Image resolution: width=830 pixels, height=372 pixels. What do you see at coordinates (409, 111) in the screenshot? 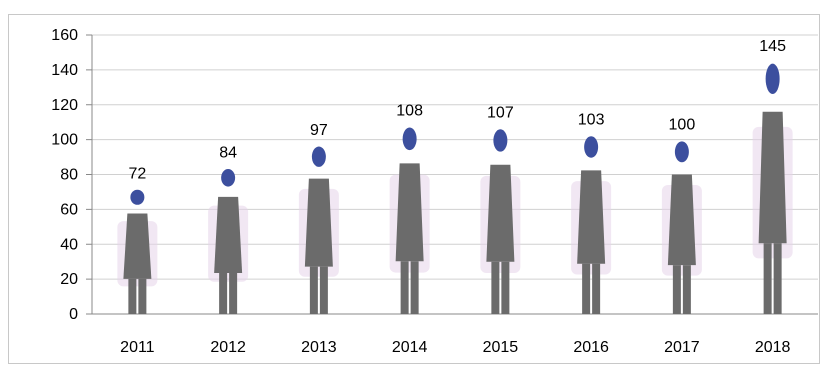
I see `data-label: 108` at bounding box center [409, 111].